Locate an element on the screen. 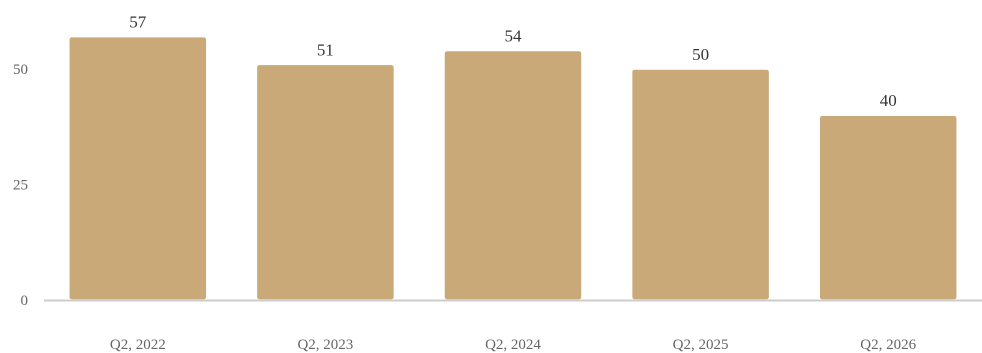  x-tick-label: Q2, 2024 is located at coordinates (513, 345).